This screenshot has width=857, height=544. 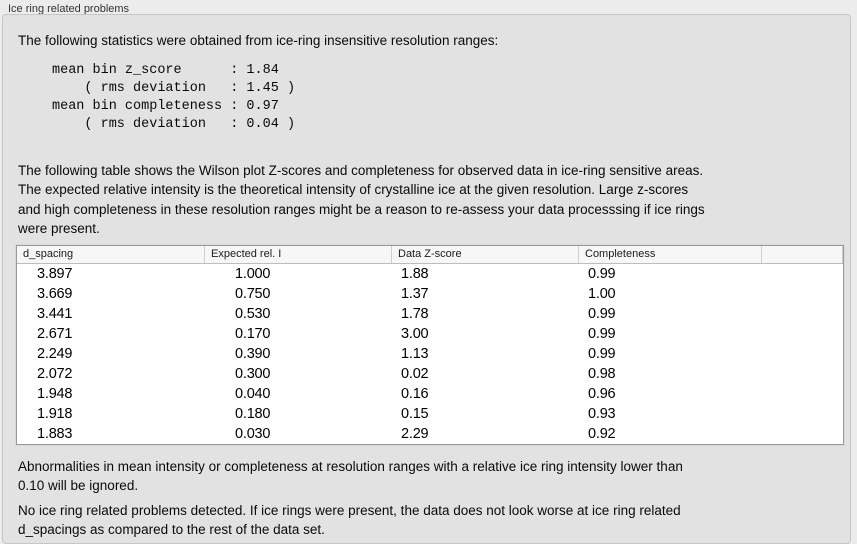 What do you see at coordinates (55, 373) in the screenshot?
I see `cell-d-spacing: 2.072` at bounding box center [55, 373].